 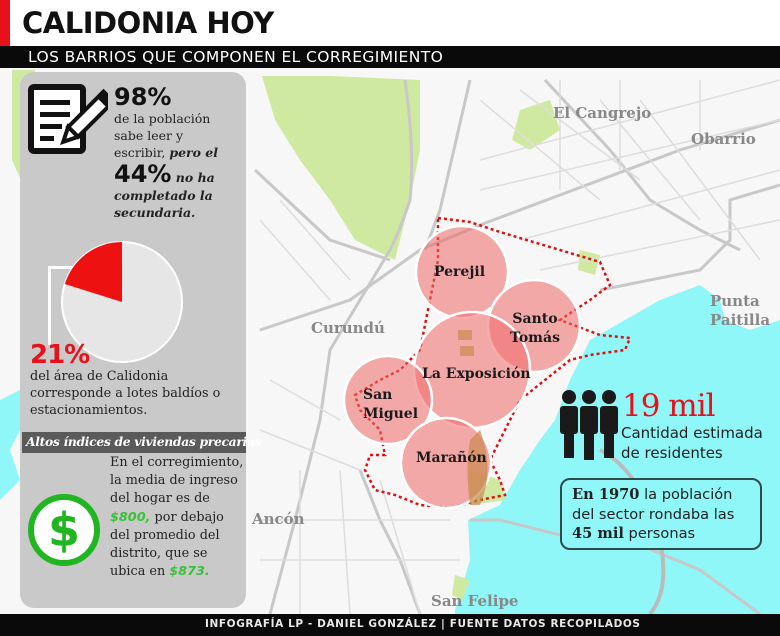 What do you see at coordinates (68, 119) in the screenshot?
I see `document-pencil-icon` at bounding box center [68, 119].